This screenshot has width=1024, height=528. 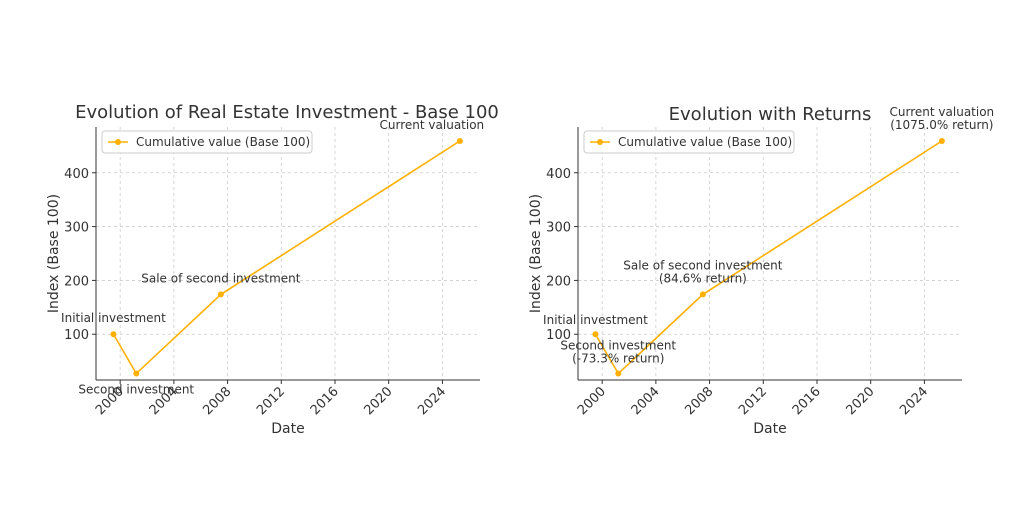 I want to click on annotation: Second investment (-73.3% return), so click(x=618, y=352).